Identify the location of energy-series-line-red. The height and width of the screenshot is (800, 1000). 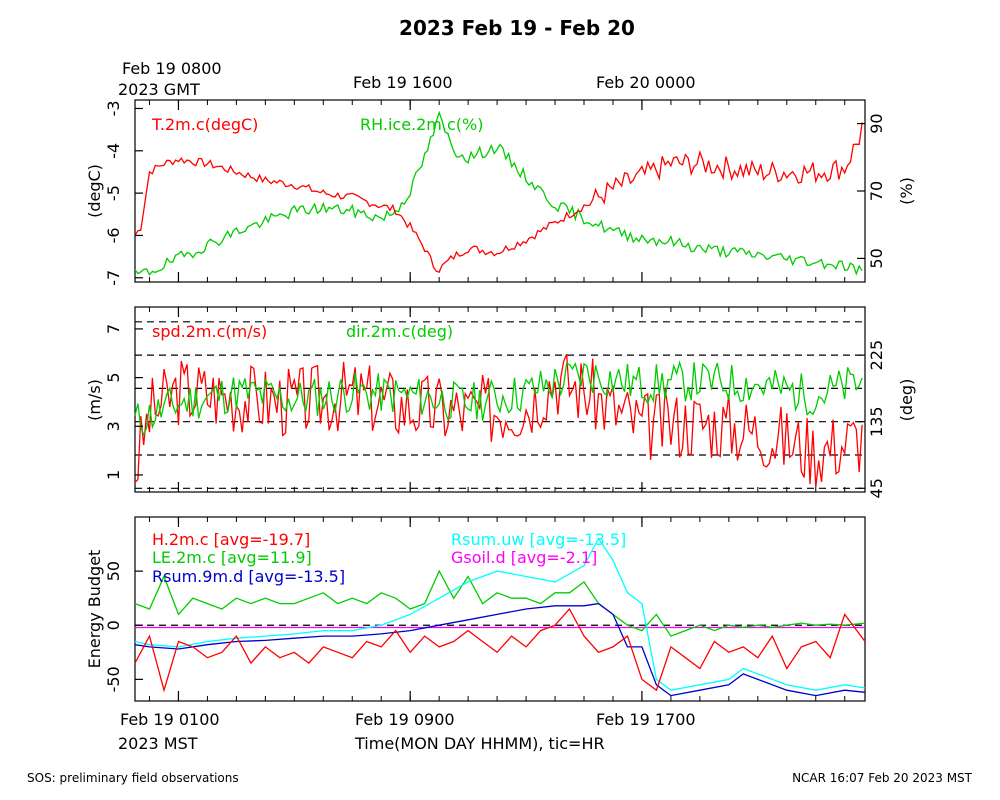
(500, 650).